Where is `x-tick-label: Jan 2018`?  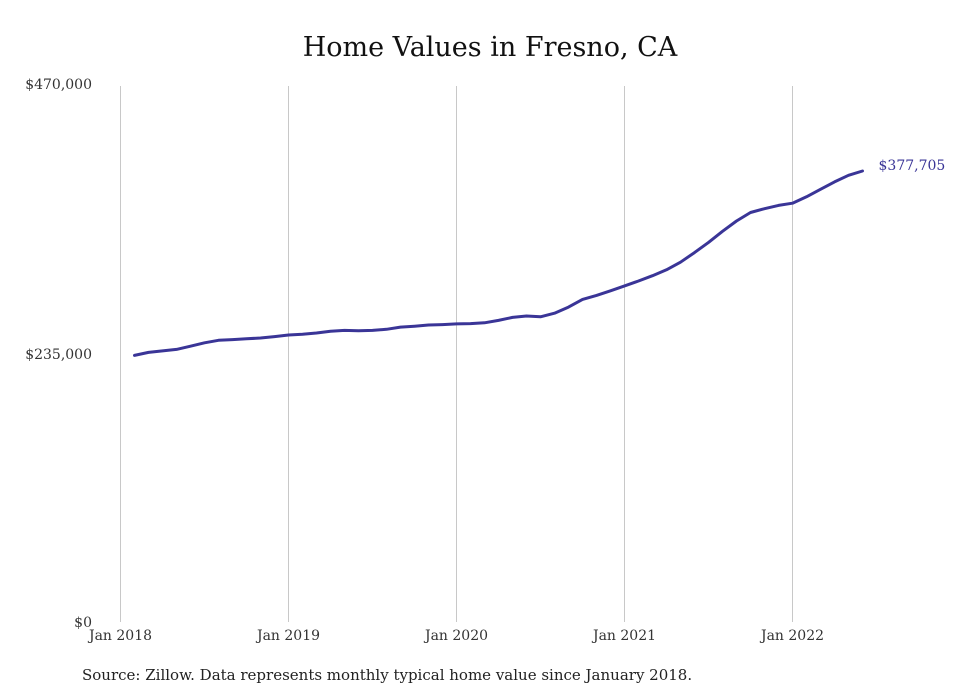
x-tick-label: Jan 2018 is located at coordinates (119, 636).